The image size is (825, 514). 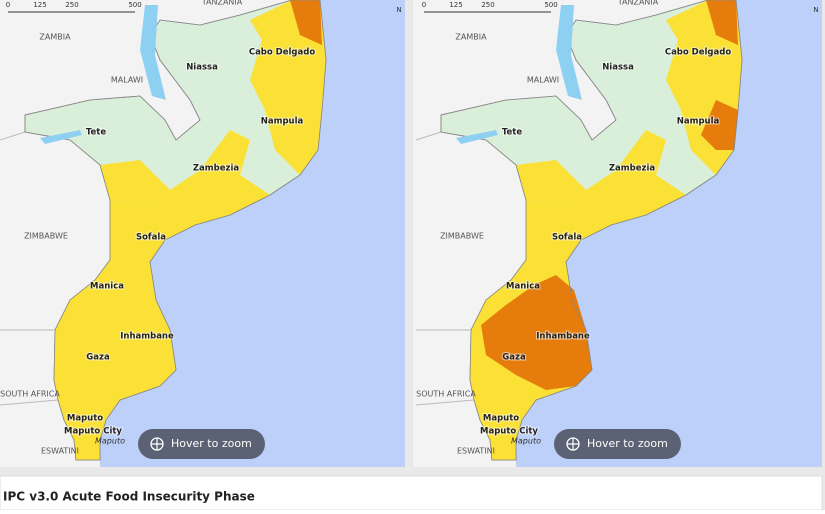 What do you see at coordinates (411, 493) in the screenshot?
I see `legend-box` at bounding box center [411, 493].